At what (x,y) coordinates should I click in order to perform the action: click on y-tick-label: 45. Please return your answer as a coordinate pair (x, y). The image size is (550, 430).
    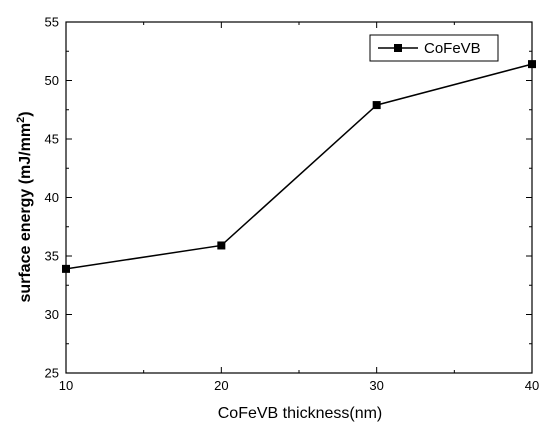
    Looking at the image, I should click on (52, 139).